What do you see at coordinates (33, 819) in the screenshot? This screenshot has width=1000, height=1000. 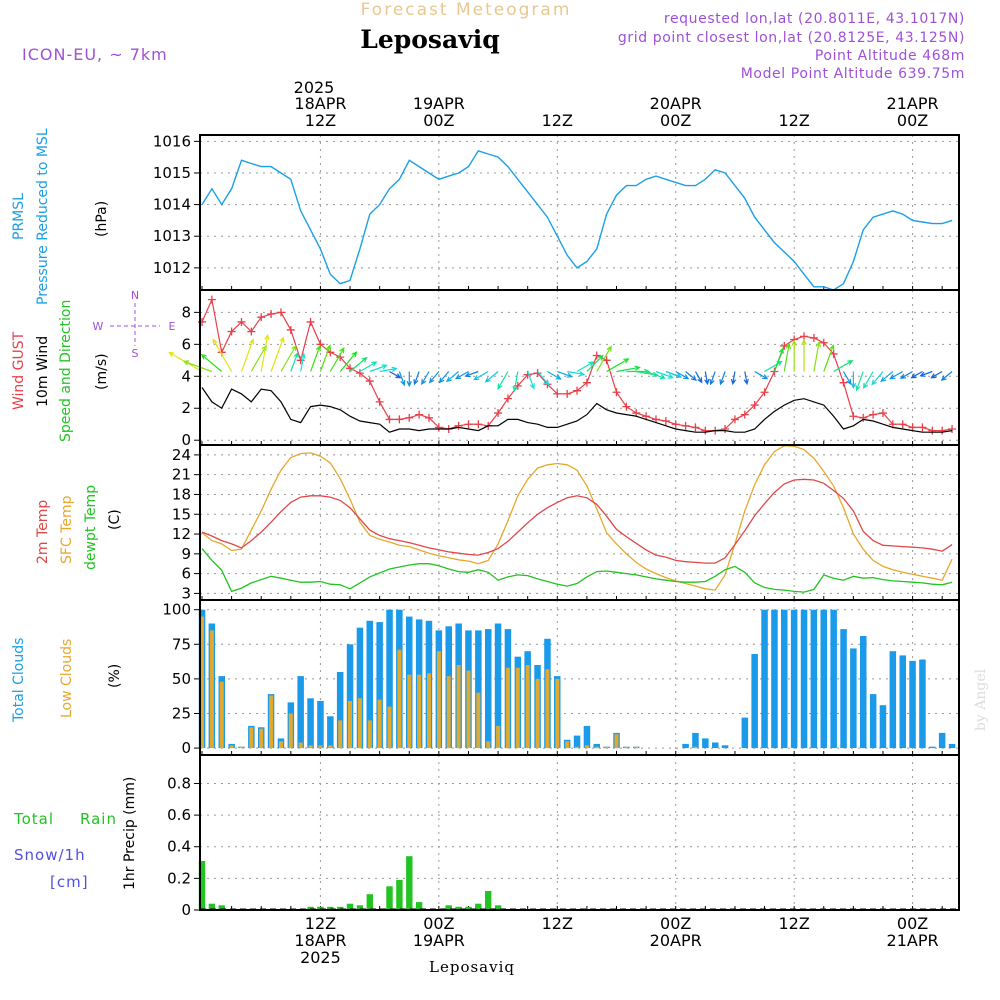 I see `total-label: Total` at bounding box center [33, 819].